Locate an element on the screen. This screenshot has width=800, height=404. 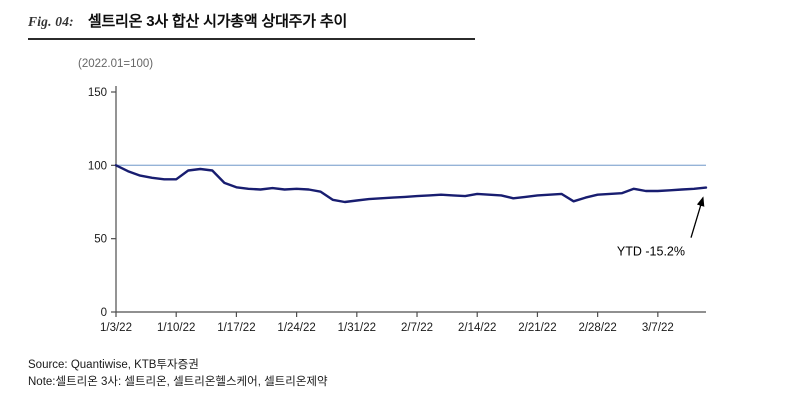
x-tick-label: 1/17/22 is located at coordinates (236, 328).